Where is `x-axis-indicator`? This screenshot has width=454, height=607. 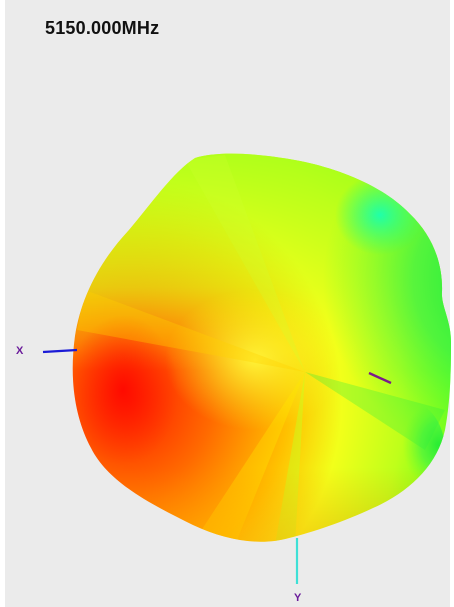 x-axis-indicator is located at coordinates (60, 351).